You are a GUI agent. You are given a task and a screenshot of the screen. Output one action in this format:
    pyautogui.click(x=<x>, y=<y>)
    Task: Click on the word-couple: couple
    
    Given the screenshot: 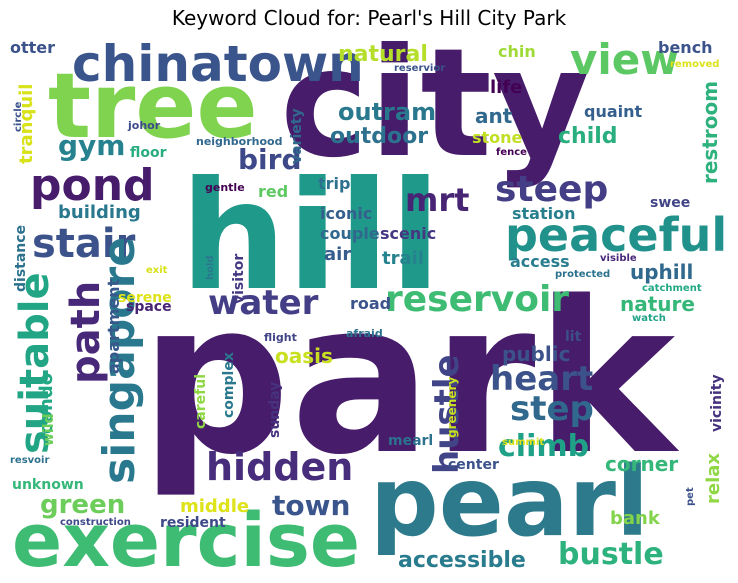 What is the action you would take?
    pyautogui.click(x=350, y=233)
    